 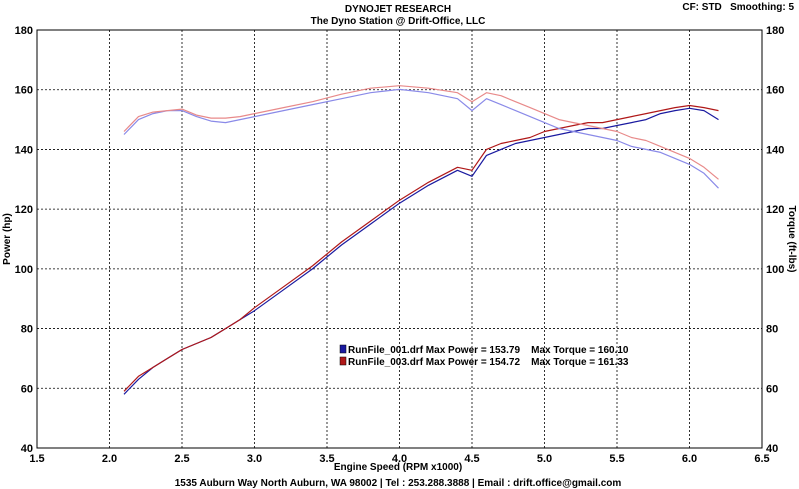 What do you see at coordinates (24, 270) in the screenshot?
I see `y-tick-label: 100` at bounding box center [24, 270].